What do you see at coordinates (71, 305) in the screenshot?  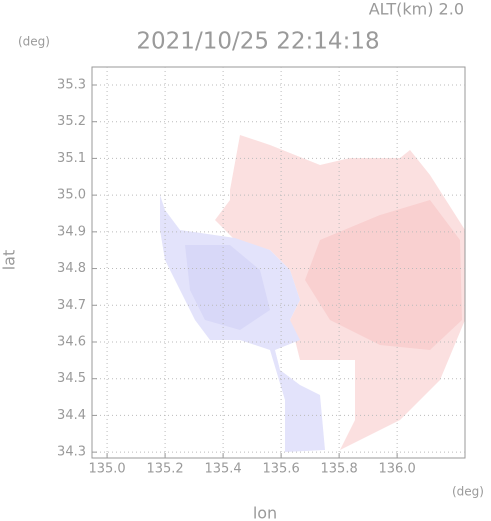 I see `y-tick-label: 34.7` at bounding box center [71, 305].